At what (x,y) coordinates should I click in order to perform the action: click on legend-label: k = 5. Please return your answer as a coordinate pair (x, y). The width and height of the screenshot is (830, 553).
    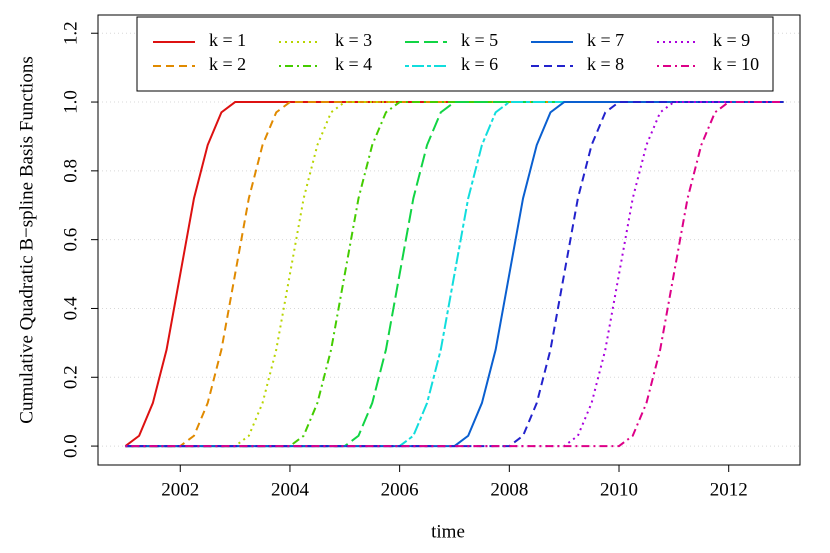
    Looking at the image, I should click on (479, 40).